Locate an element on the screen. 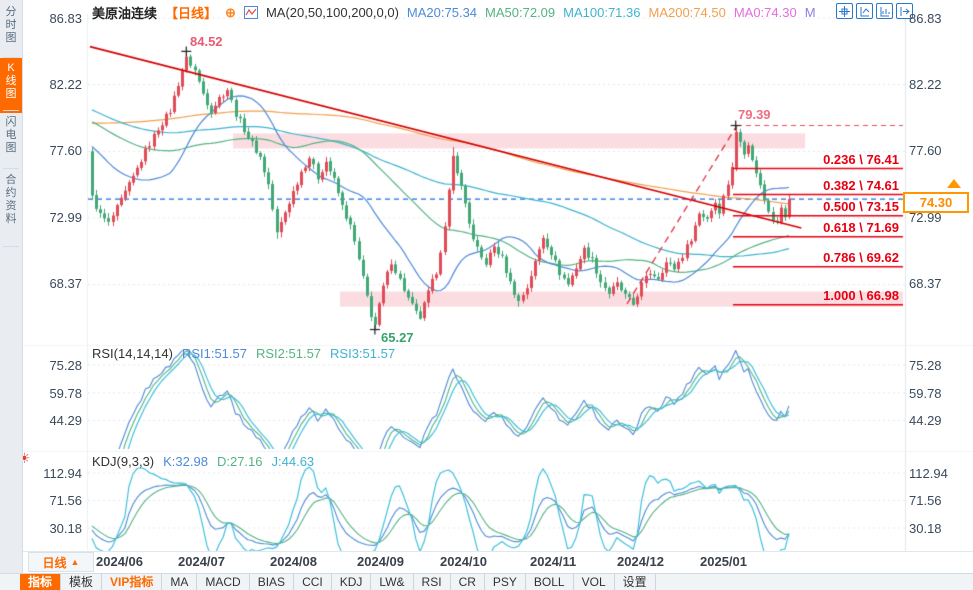 This screenshot has width=973, height=590. y-tick-left: 86.83 is located at coordinates (65, 18).